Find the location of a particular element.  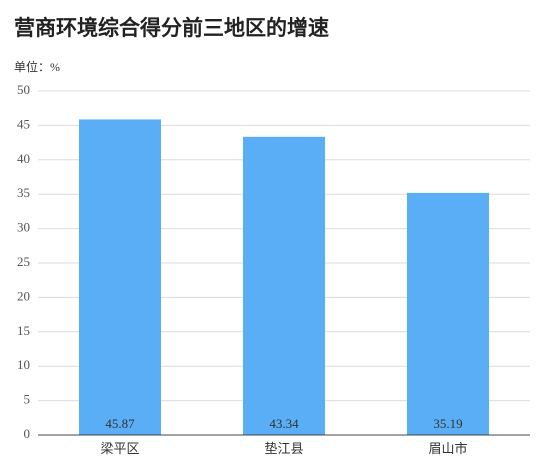

value-label: 35.19 is located at coordinates (447, 423).